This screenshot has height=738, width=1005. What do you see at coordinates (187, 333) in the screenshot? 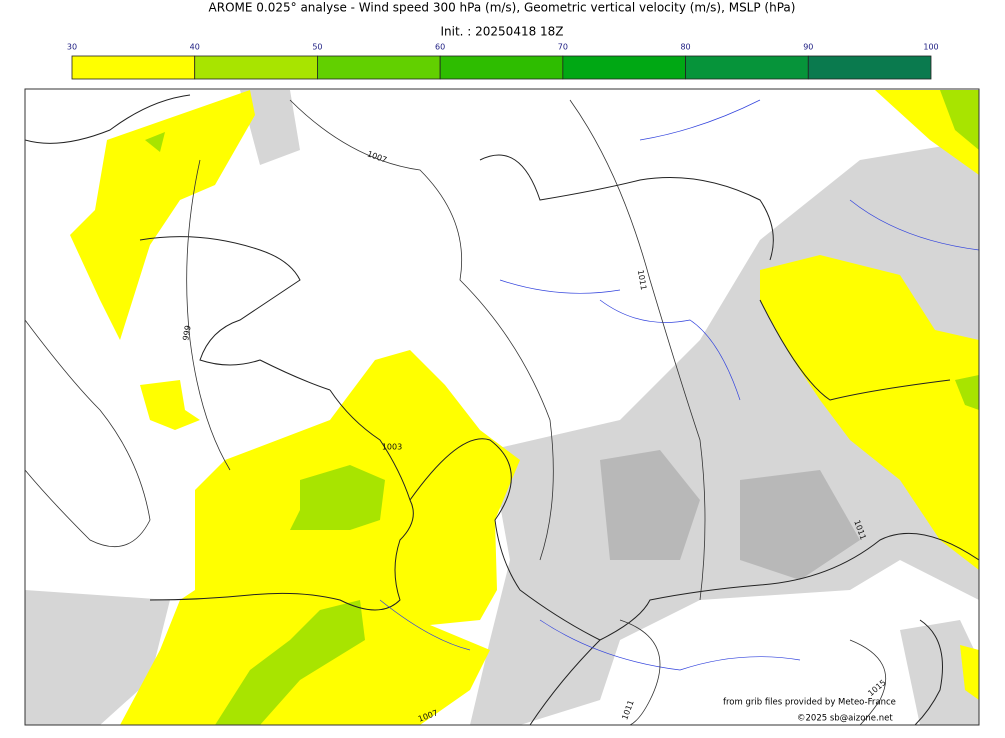
I see `isobar-label: 999` at bounding box center [187, 333].